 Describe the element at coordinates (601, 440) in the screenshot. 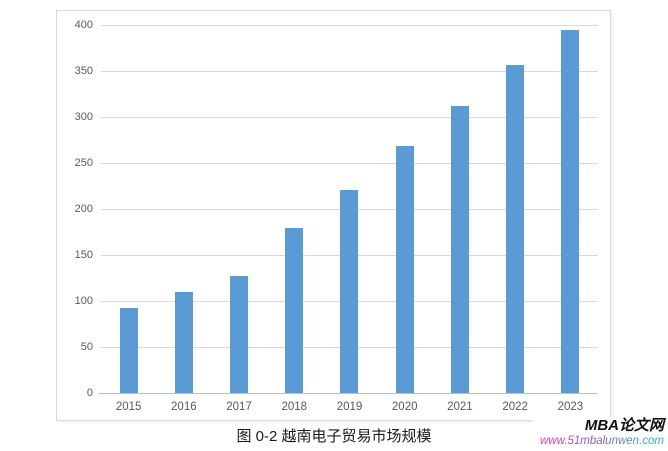

I see `watermark-site-url: www.51mbalunwen.com` at that location.